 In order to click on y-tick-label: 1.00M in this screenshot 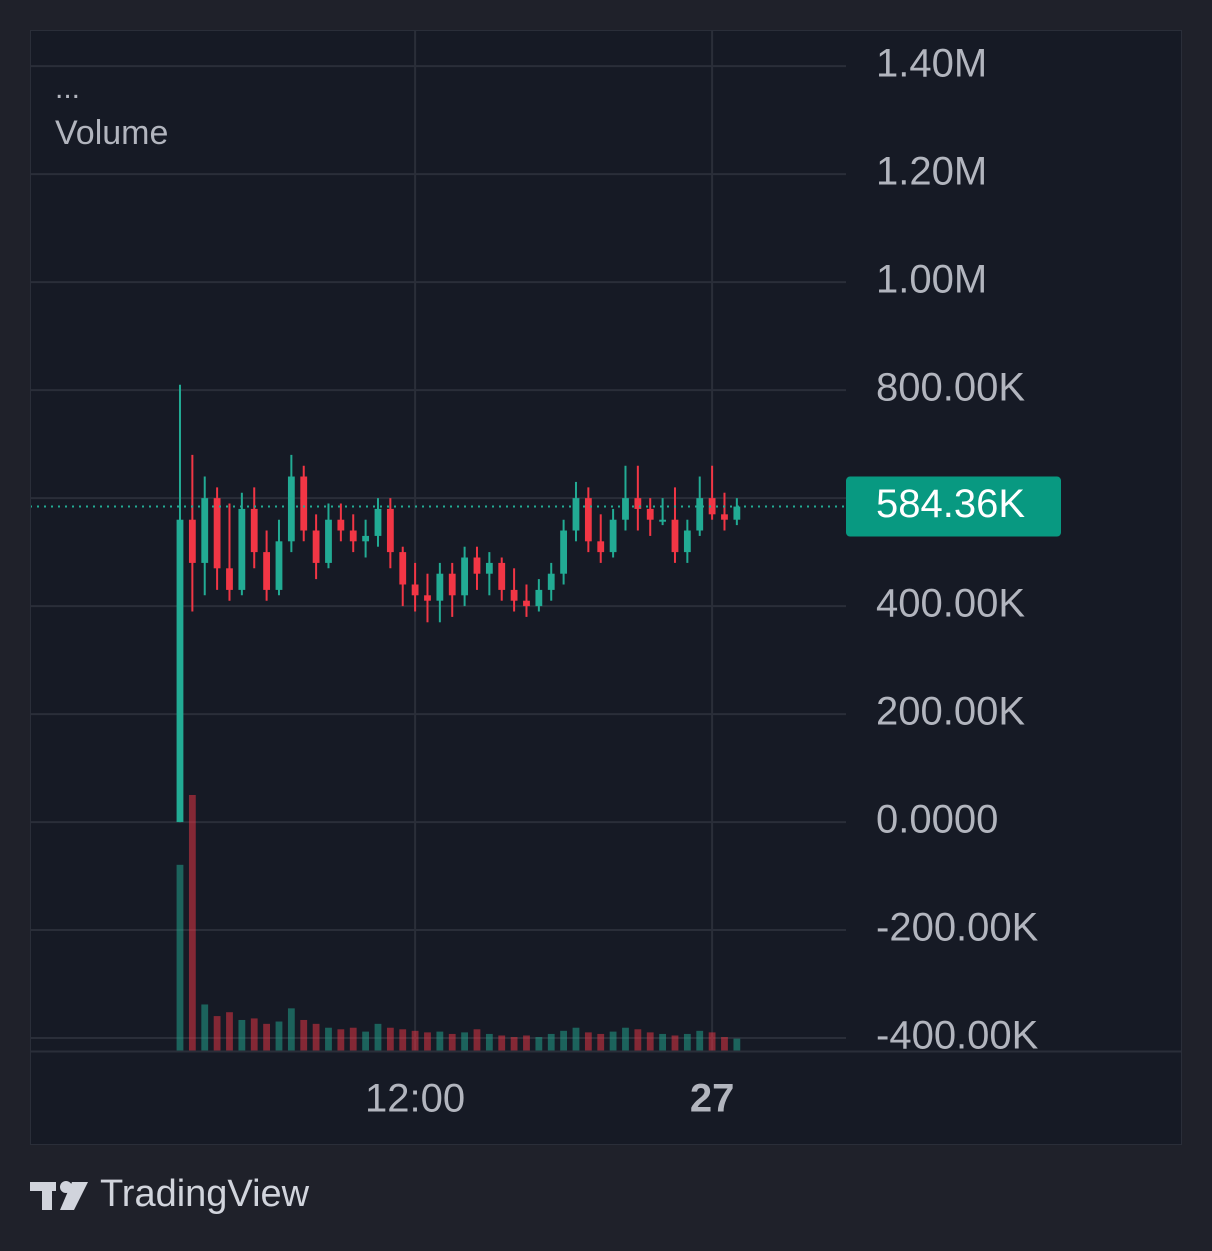, I will do `click(931, 280)`.